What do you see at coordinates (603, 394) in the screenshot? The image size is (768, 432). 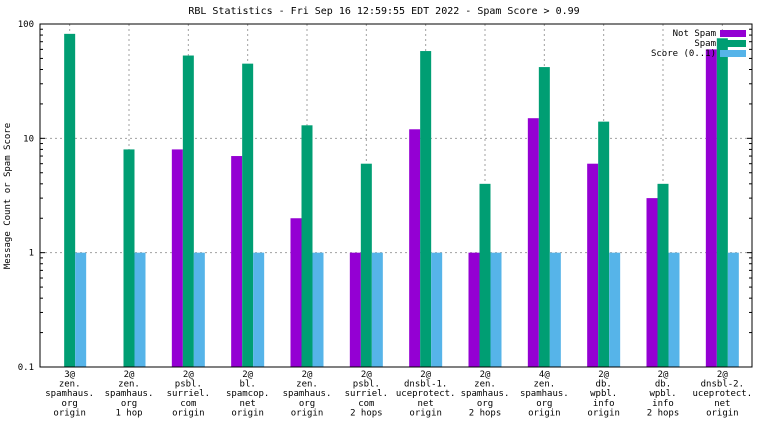 I see `x-tick-label: 2@ db. wpbl. info origin` at bounding box center [603, 394].